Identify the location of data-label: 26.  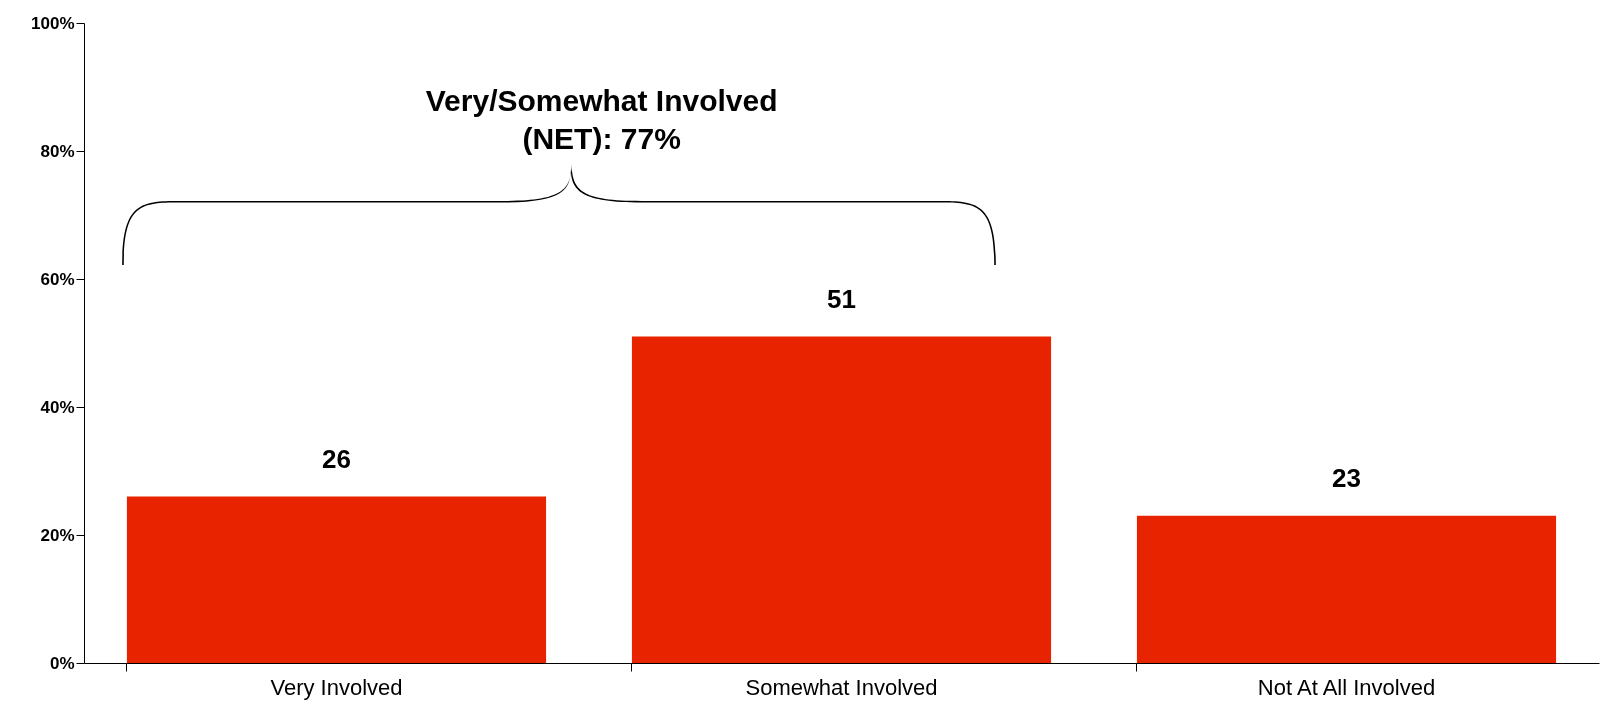
(336, 458).